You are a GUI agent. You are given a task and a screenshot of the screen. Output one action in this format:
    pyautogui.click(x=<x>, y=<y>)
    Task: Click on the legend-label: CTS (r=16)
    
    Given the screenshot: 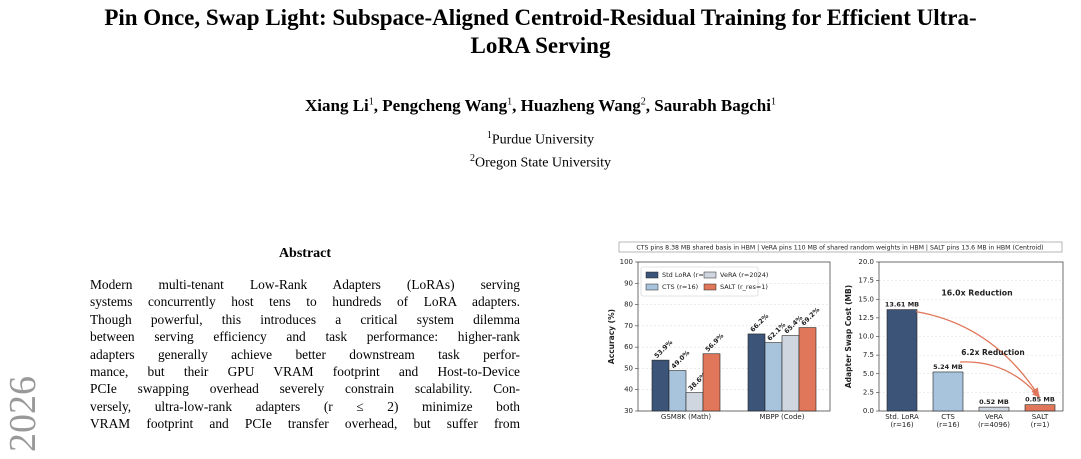 What is the action you would take?
    pyautogui.click(x=680, y=287)
    